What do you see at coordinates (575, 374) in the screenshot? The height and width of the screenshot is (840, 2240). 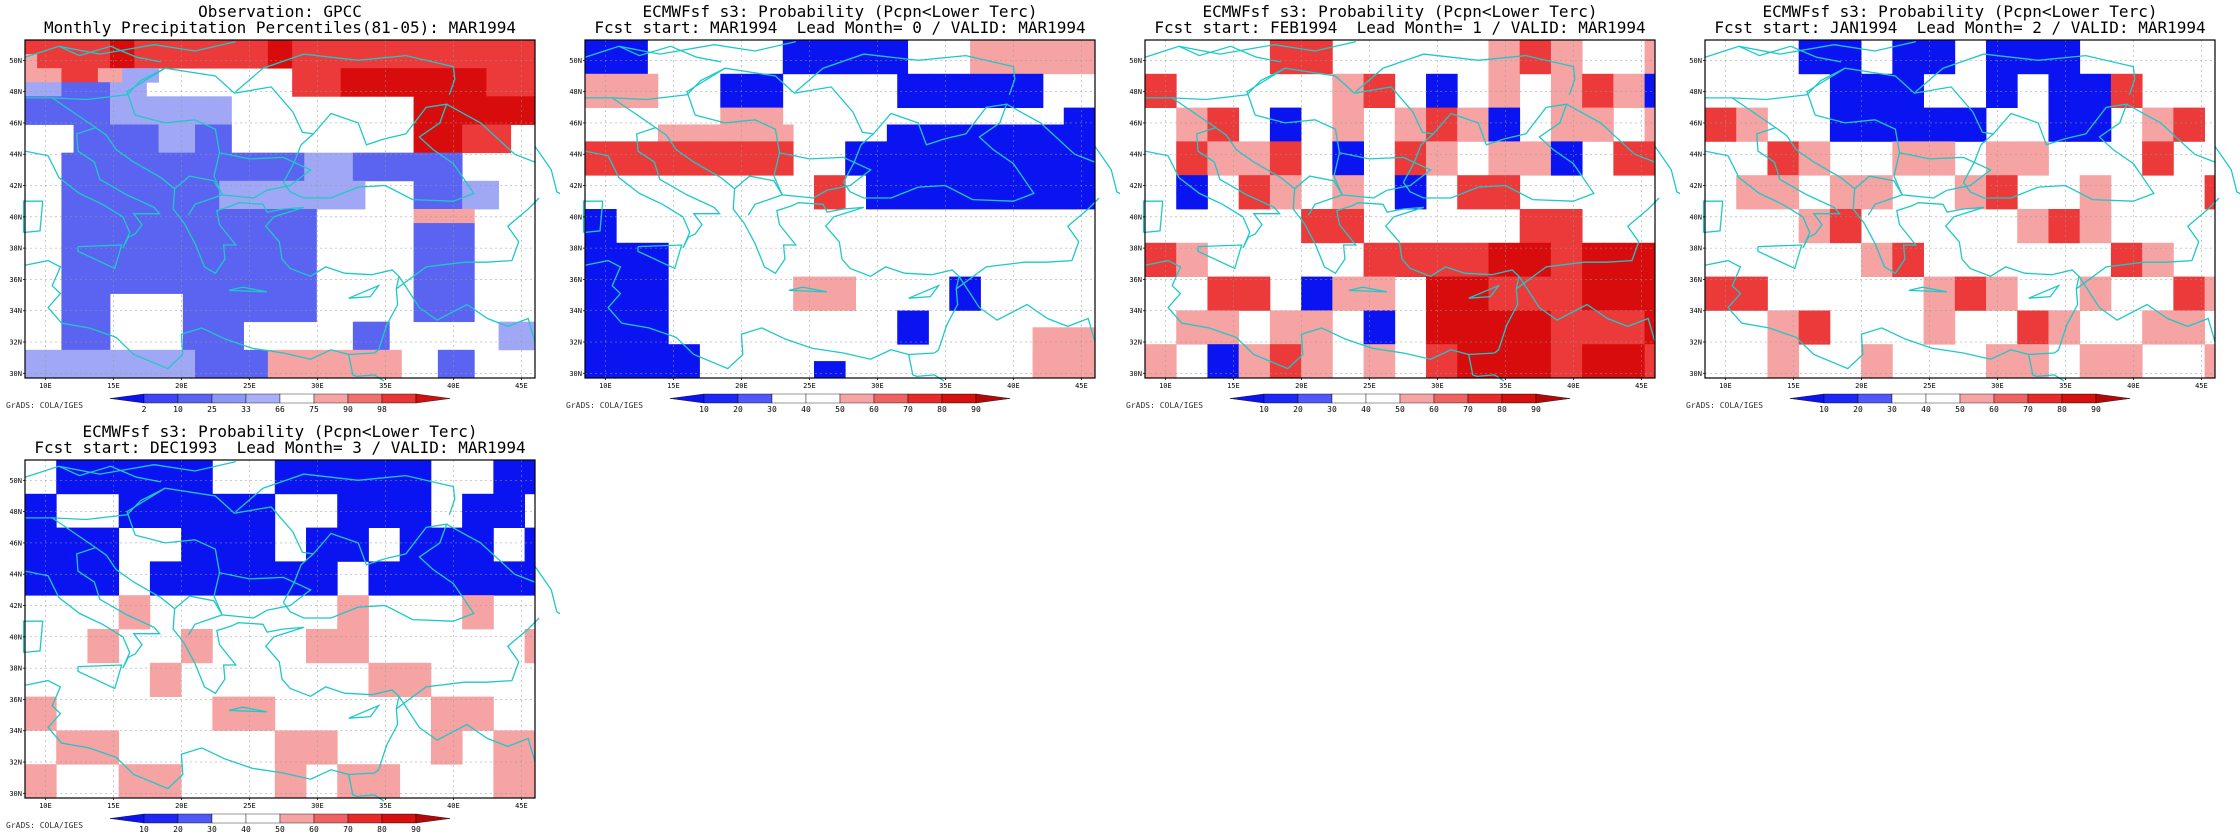 I see `lat-tick-label: 30N` at bounding box center [575, 374].